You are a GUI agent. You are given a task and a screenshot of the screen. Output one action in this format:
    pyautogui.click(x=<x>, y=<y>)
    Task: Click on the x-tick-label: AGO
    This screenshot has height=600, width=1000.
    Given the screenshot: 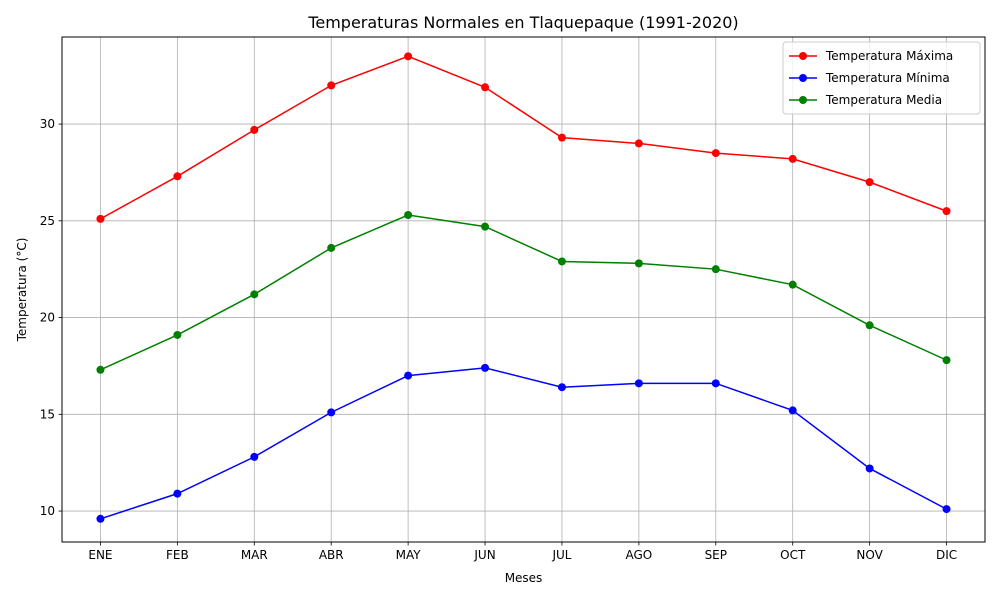 What is the action you would take?
    pyautogui.click(x=639, y=555)
    